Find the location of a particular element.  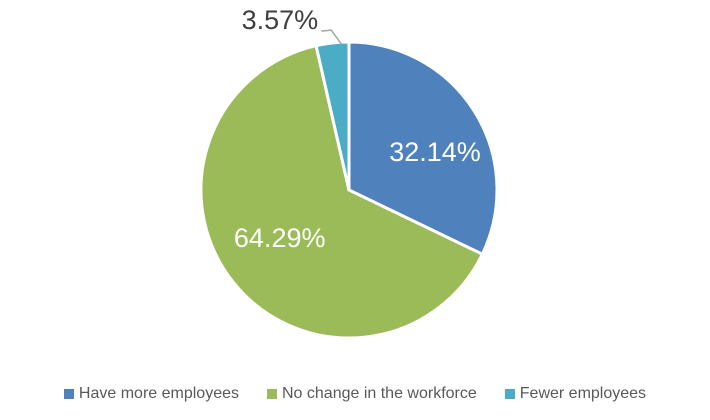

legend-item-no-change-in-the-workforce: No change in the workforce is located at coordinates (372, 394).